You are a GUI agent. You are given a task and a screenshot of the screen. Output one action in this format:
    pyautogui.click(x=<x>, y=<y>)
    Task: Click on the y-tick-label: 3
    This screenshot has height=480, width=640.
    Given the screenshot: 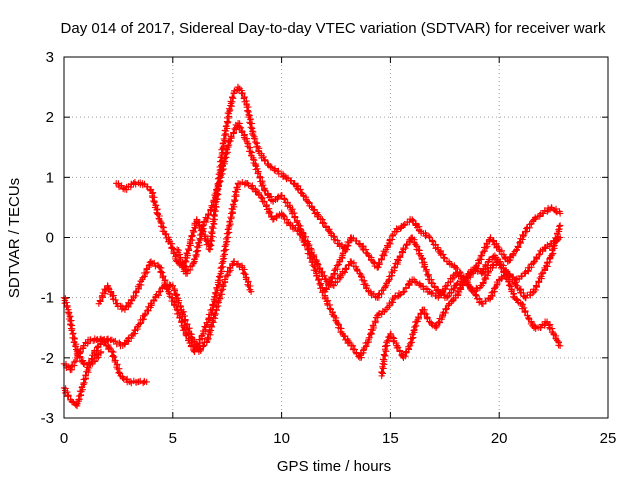 What is the action you would take?
    pyautogui.click(x=50, y=57)
    